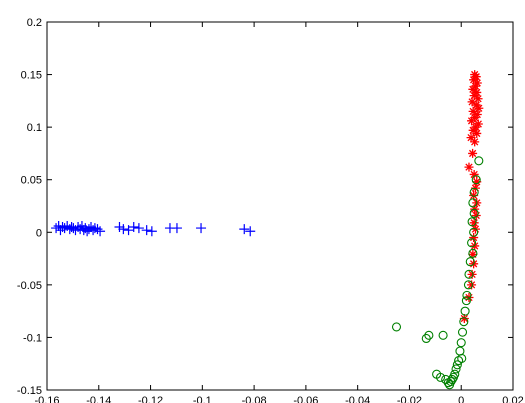 The width and height of the screenshot is (525, 403). I want to click on y-tick-label: 0.05, so click(31, 181).